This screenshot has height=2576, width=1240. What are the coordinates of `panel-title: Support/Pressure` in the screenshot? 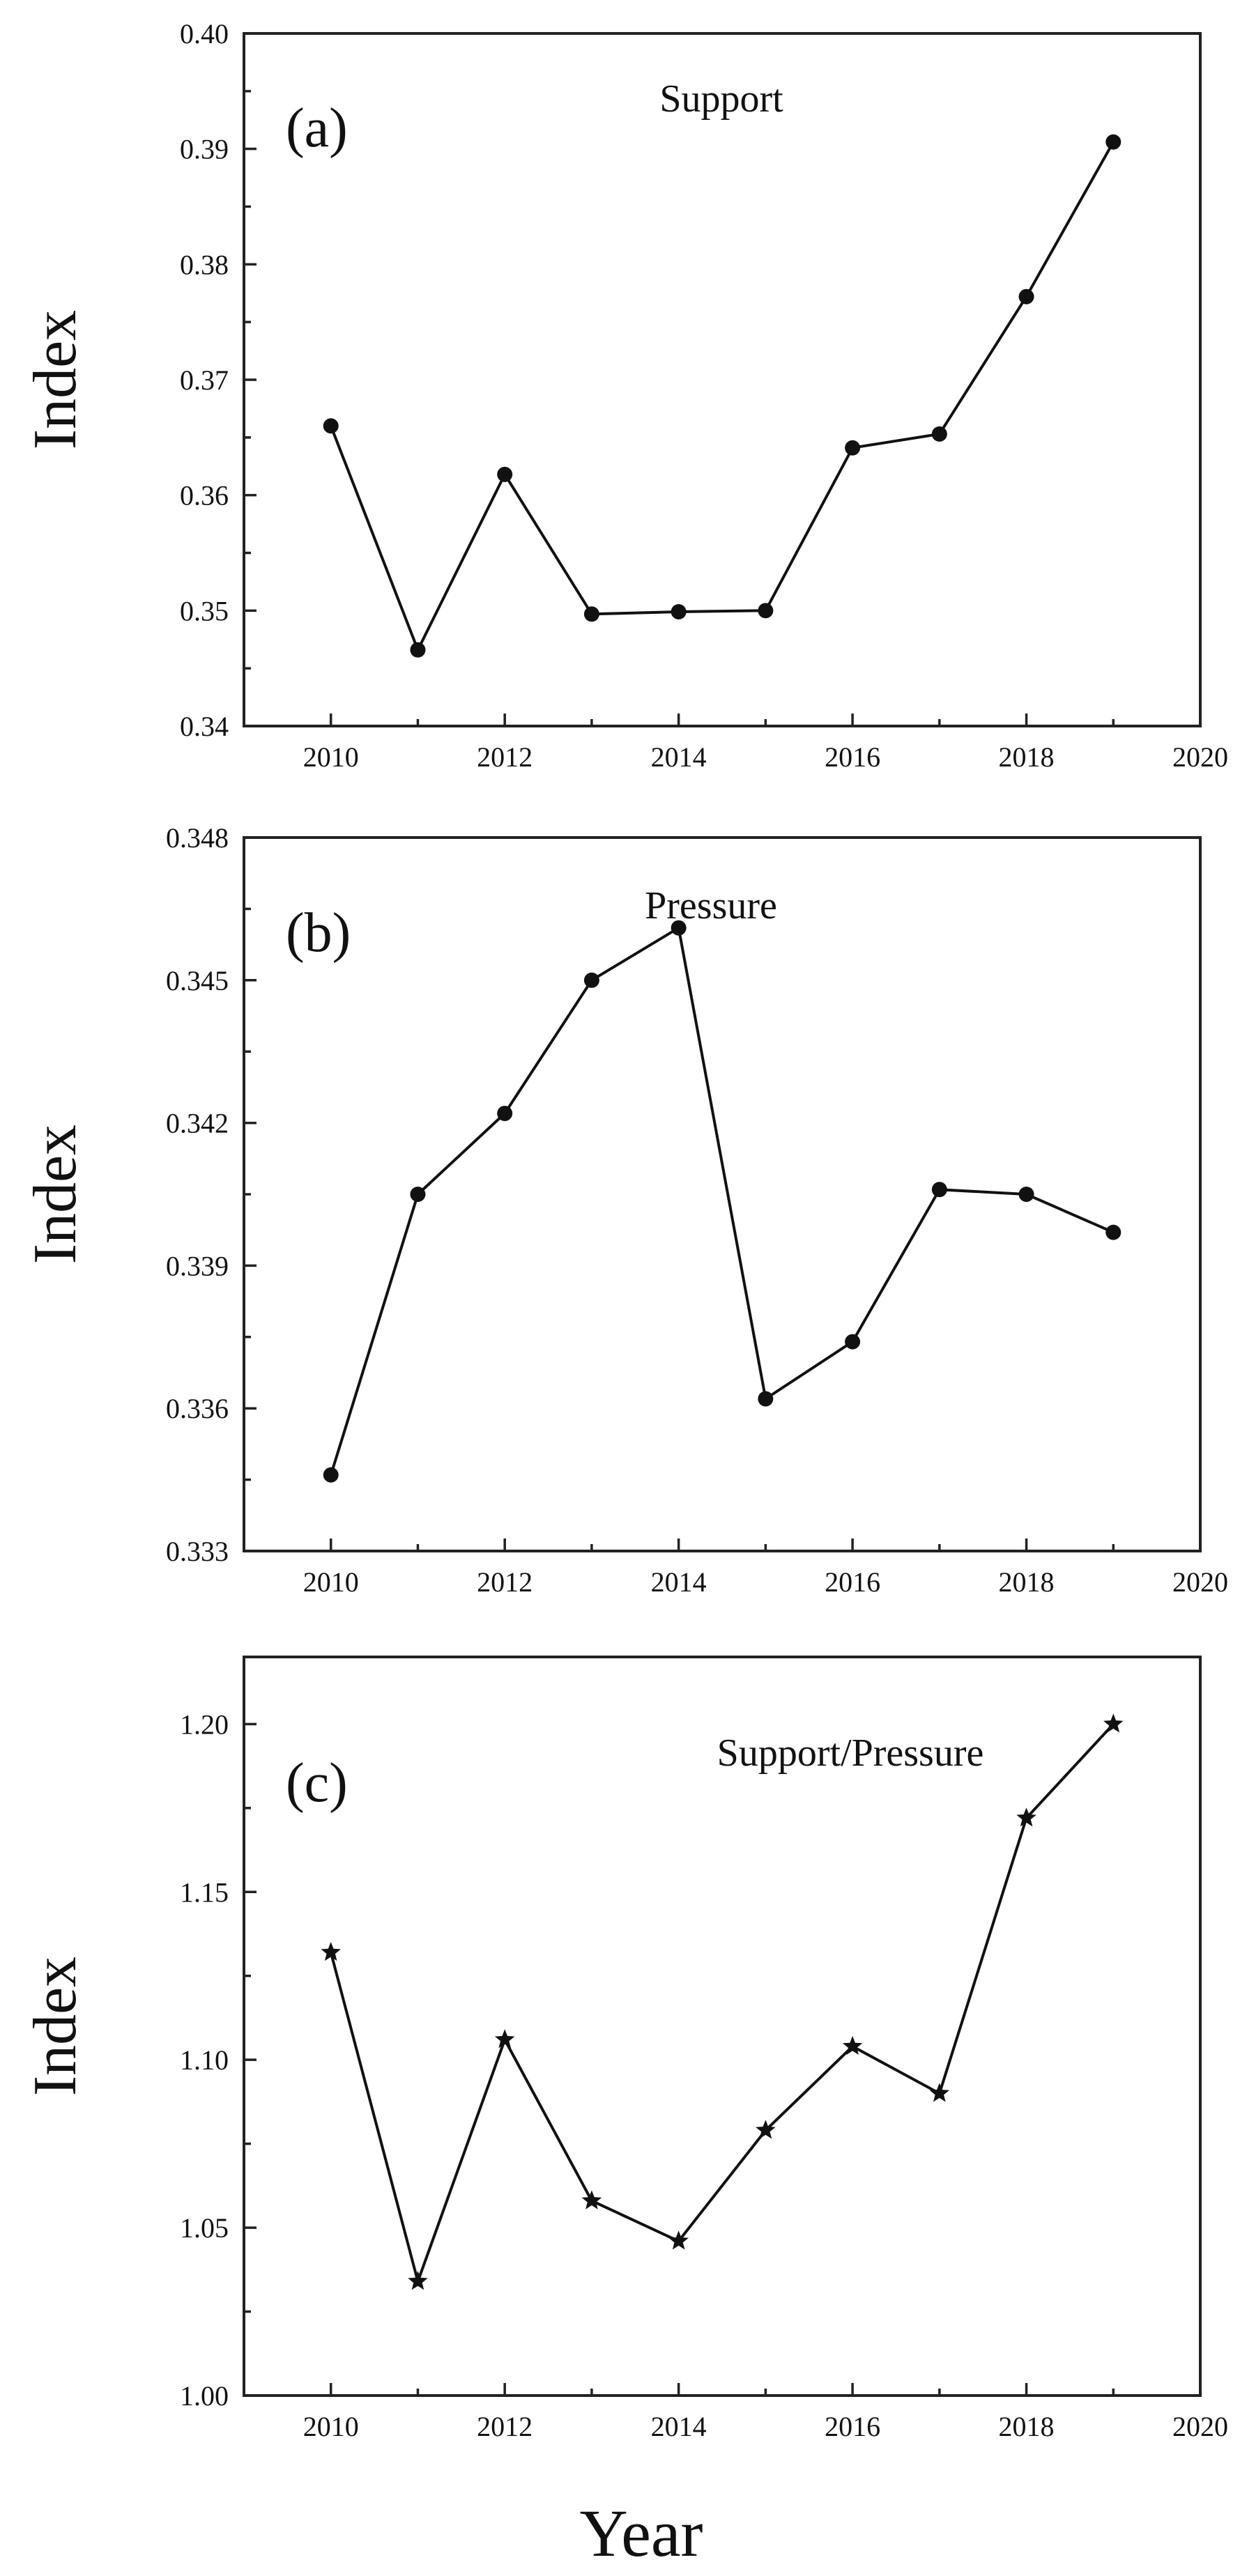 It's located at (850, 1754).